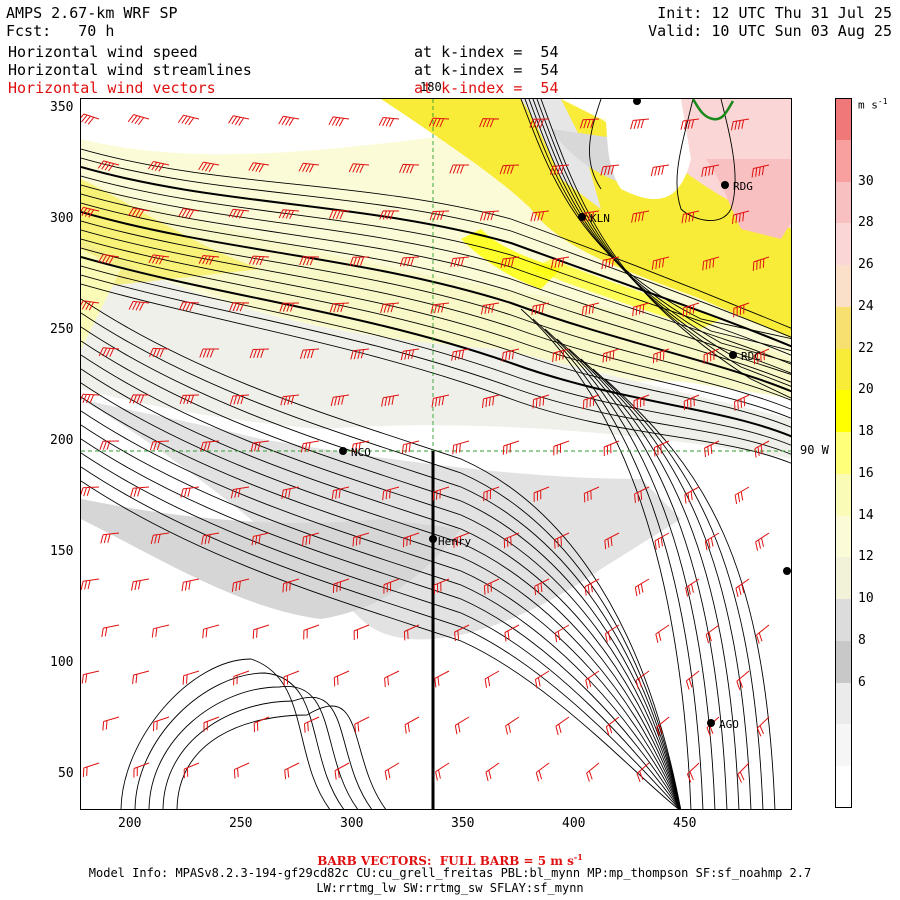 The image size is (900, 900). What do you see at coordinates (866, 181) in the screenshot?
I see `colorbar-label: 30` at bounding box center [866, 181].